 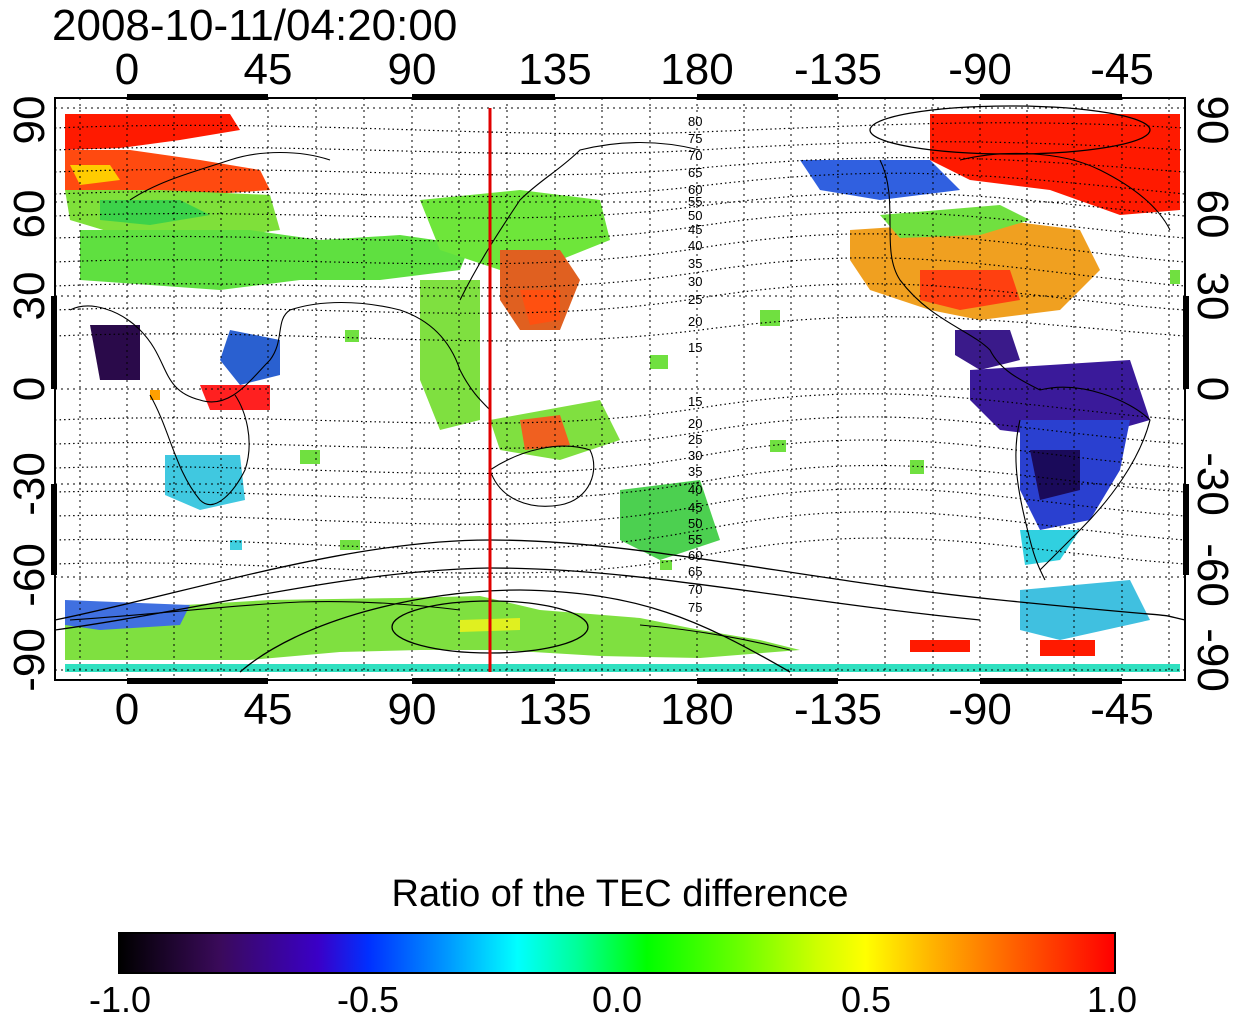 I want to click on colorbar-tick-label: 1.0, so click(x=1112, y=999).